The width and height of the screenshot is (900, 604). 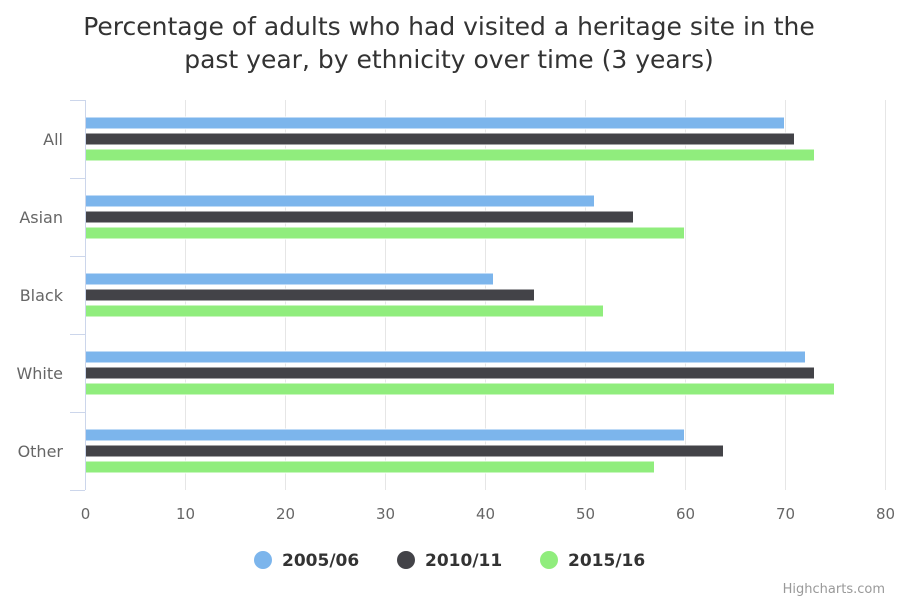 I want to click on category-label: White, so click(x=39, y=373).